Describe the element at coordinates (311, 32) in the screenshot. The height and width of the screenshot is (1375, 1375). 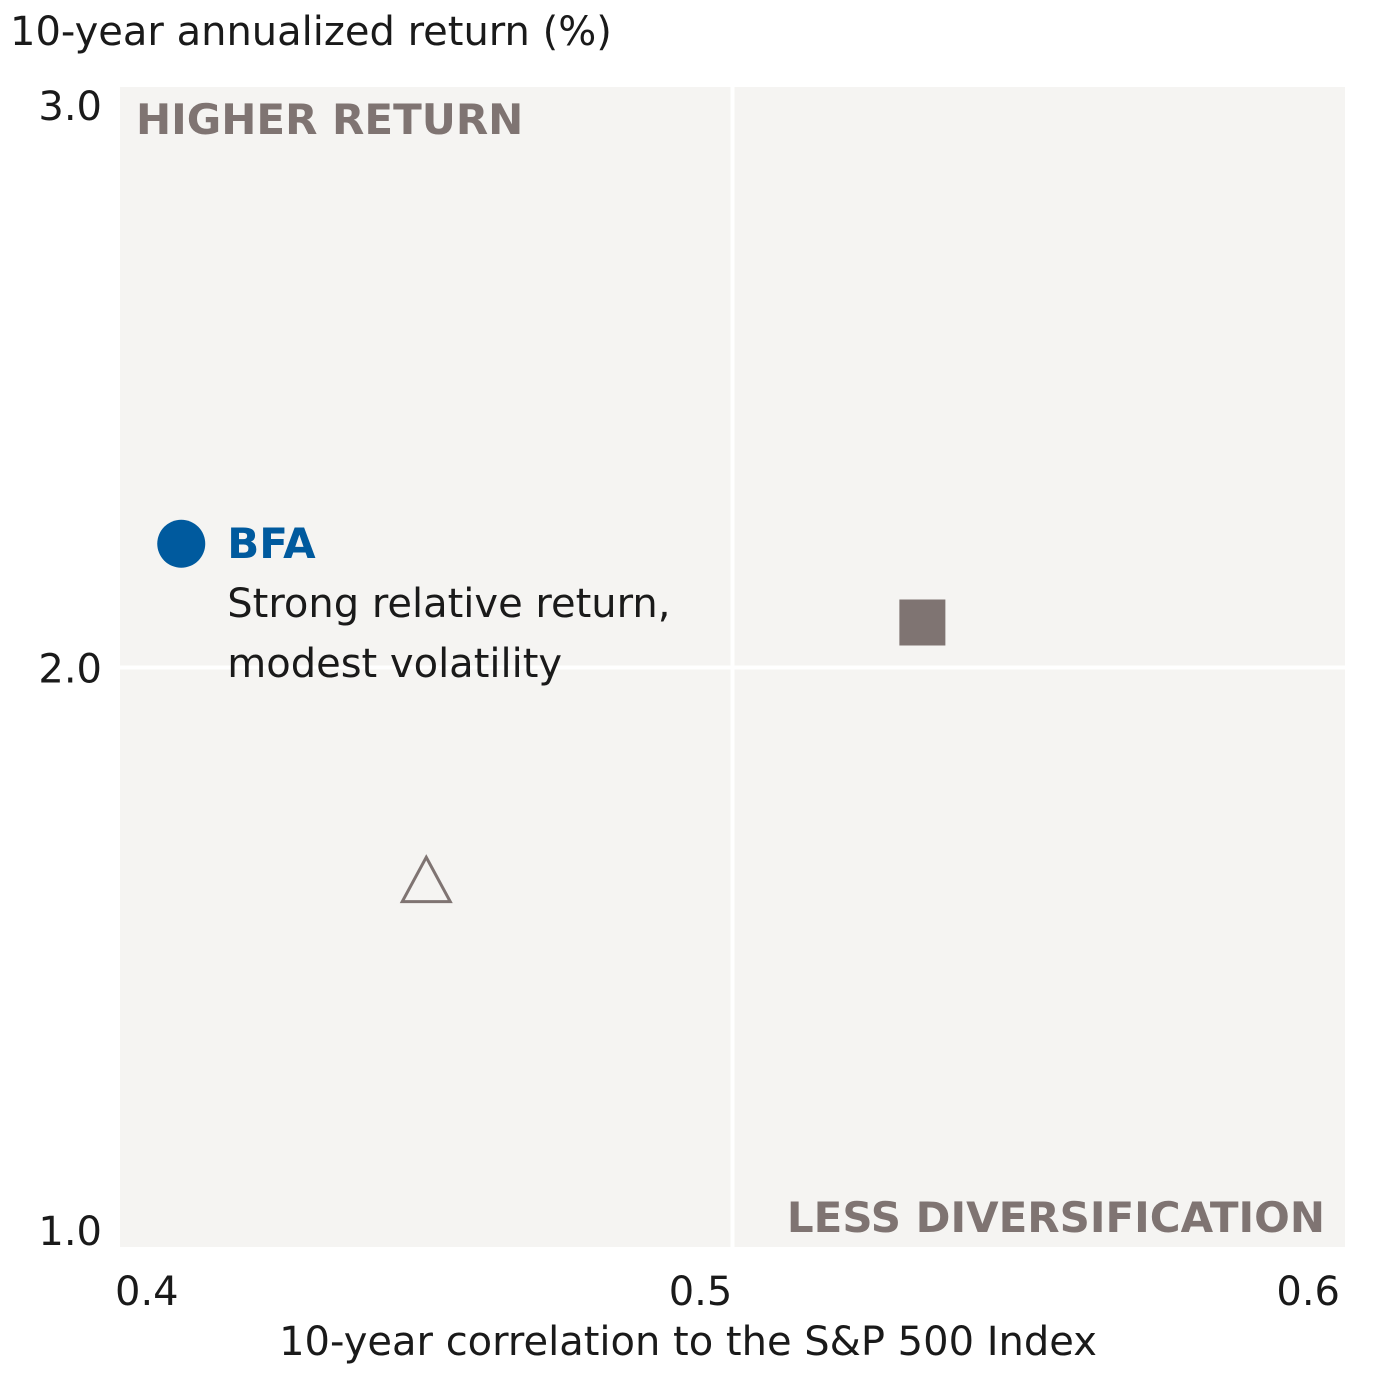
I see `y-axis-title: 10-year annualized return (%)` at that location.